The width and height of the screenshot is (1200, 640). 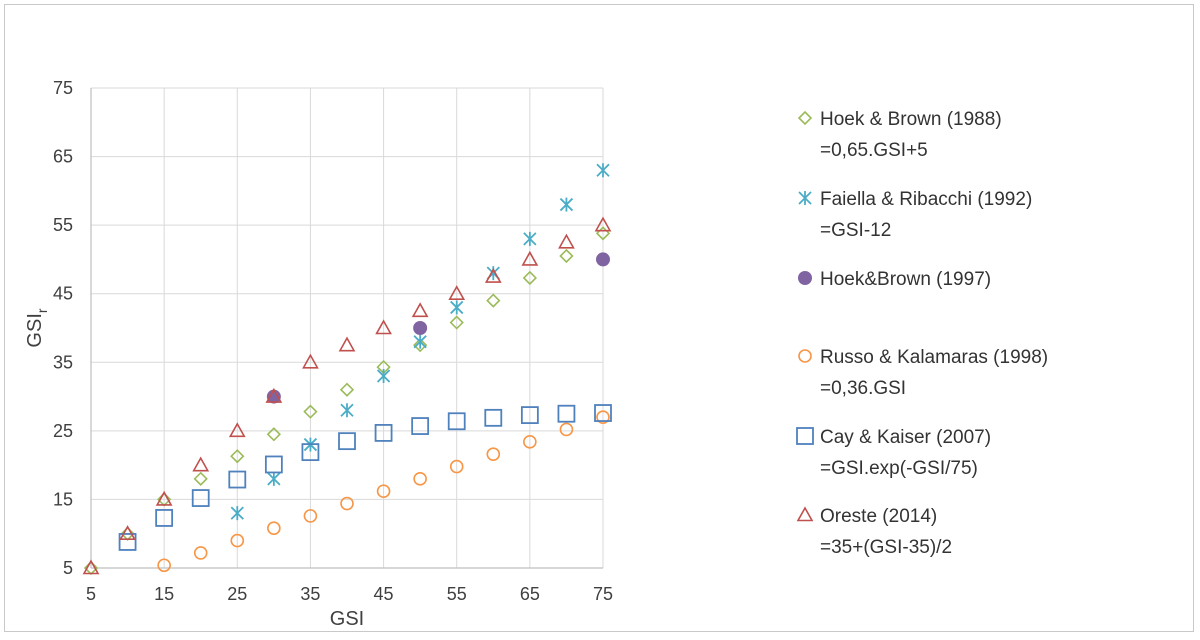 What do you see at coordinates (899, 468) in the screenshot?
I see `legend-series-formula: =GSI.exp(-GSI/75)` at bounding box center [899, 468].